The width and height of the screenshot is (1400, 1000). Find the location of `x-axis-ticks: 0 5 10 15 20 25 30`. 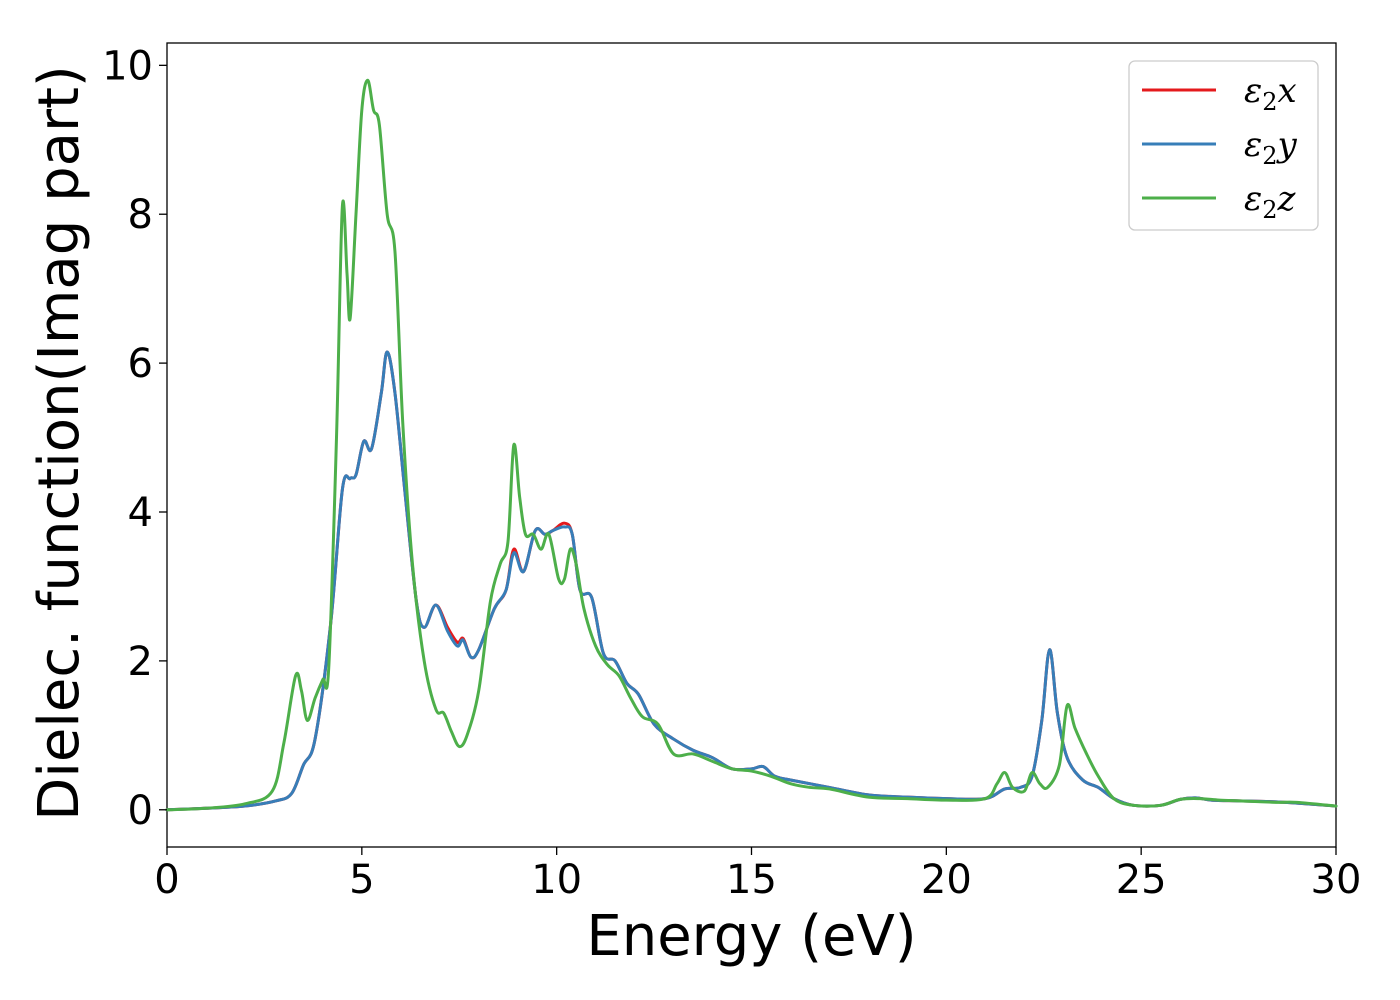

x-axis-ticks: 0 5 10 15 20 25 30 is located at coordinates (757, 875).